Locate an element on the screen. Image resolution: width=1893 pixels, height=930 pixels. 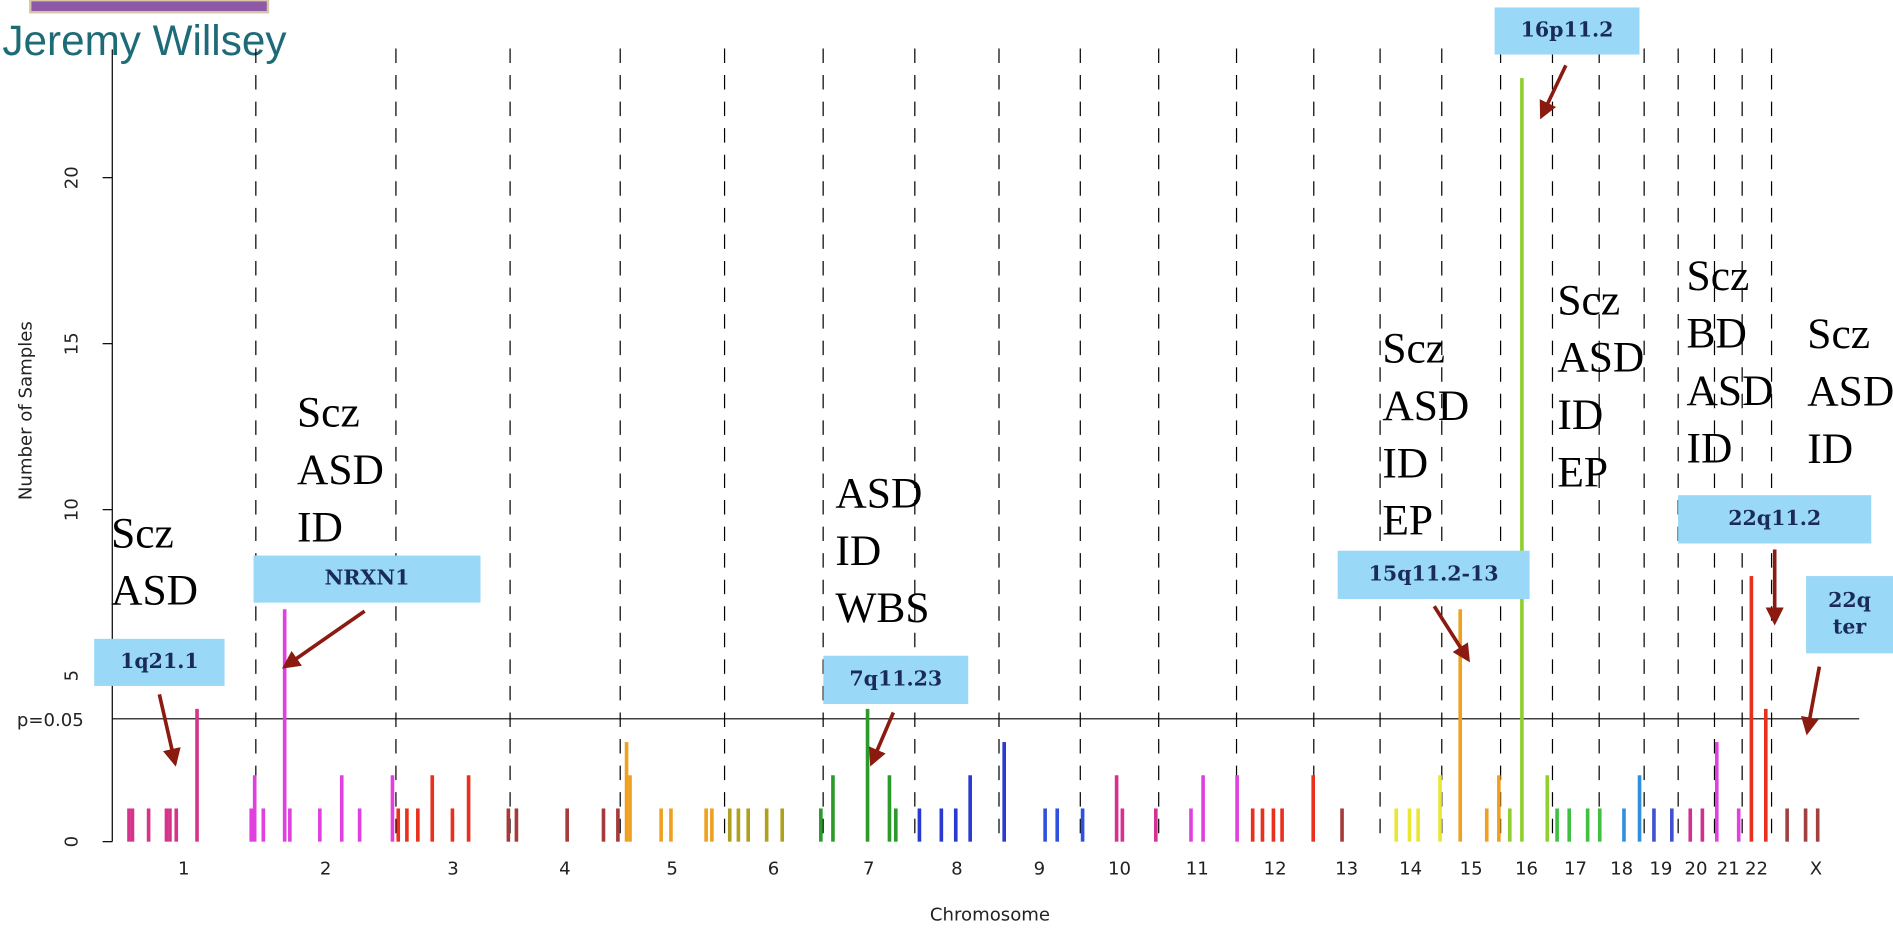
disorder-label: WBS is located at coordinates (882, 608).